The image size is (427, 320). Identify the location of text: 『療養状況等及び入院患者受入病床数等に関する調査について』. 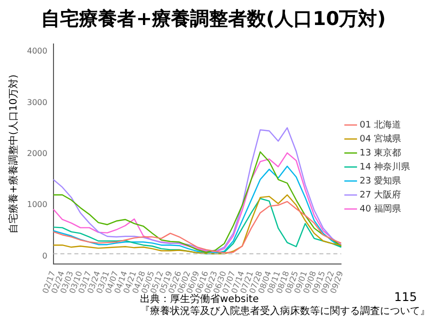
(283, 312).